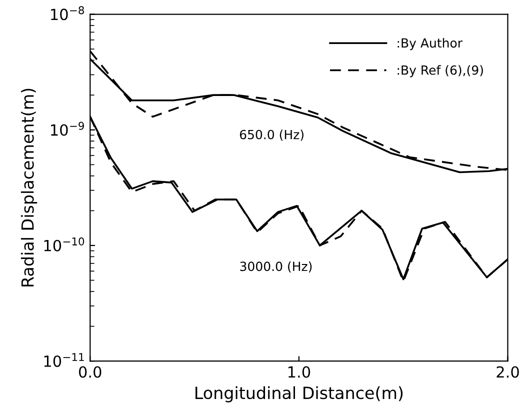 Image resolution: width=524 pixels, height=408 pixels. I want to click on legend-label: :By Author, so click(430, 44).